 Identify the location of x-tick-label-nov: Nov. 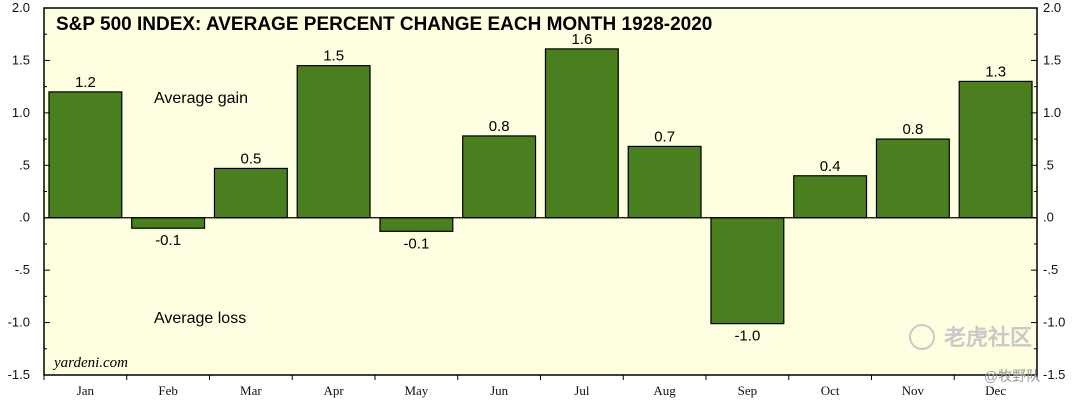
(913, 390).